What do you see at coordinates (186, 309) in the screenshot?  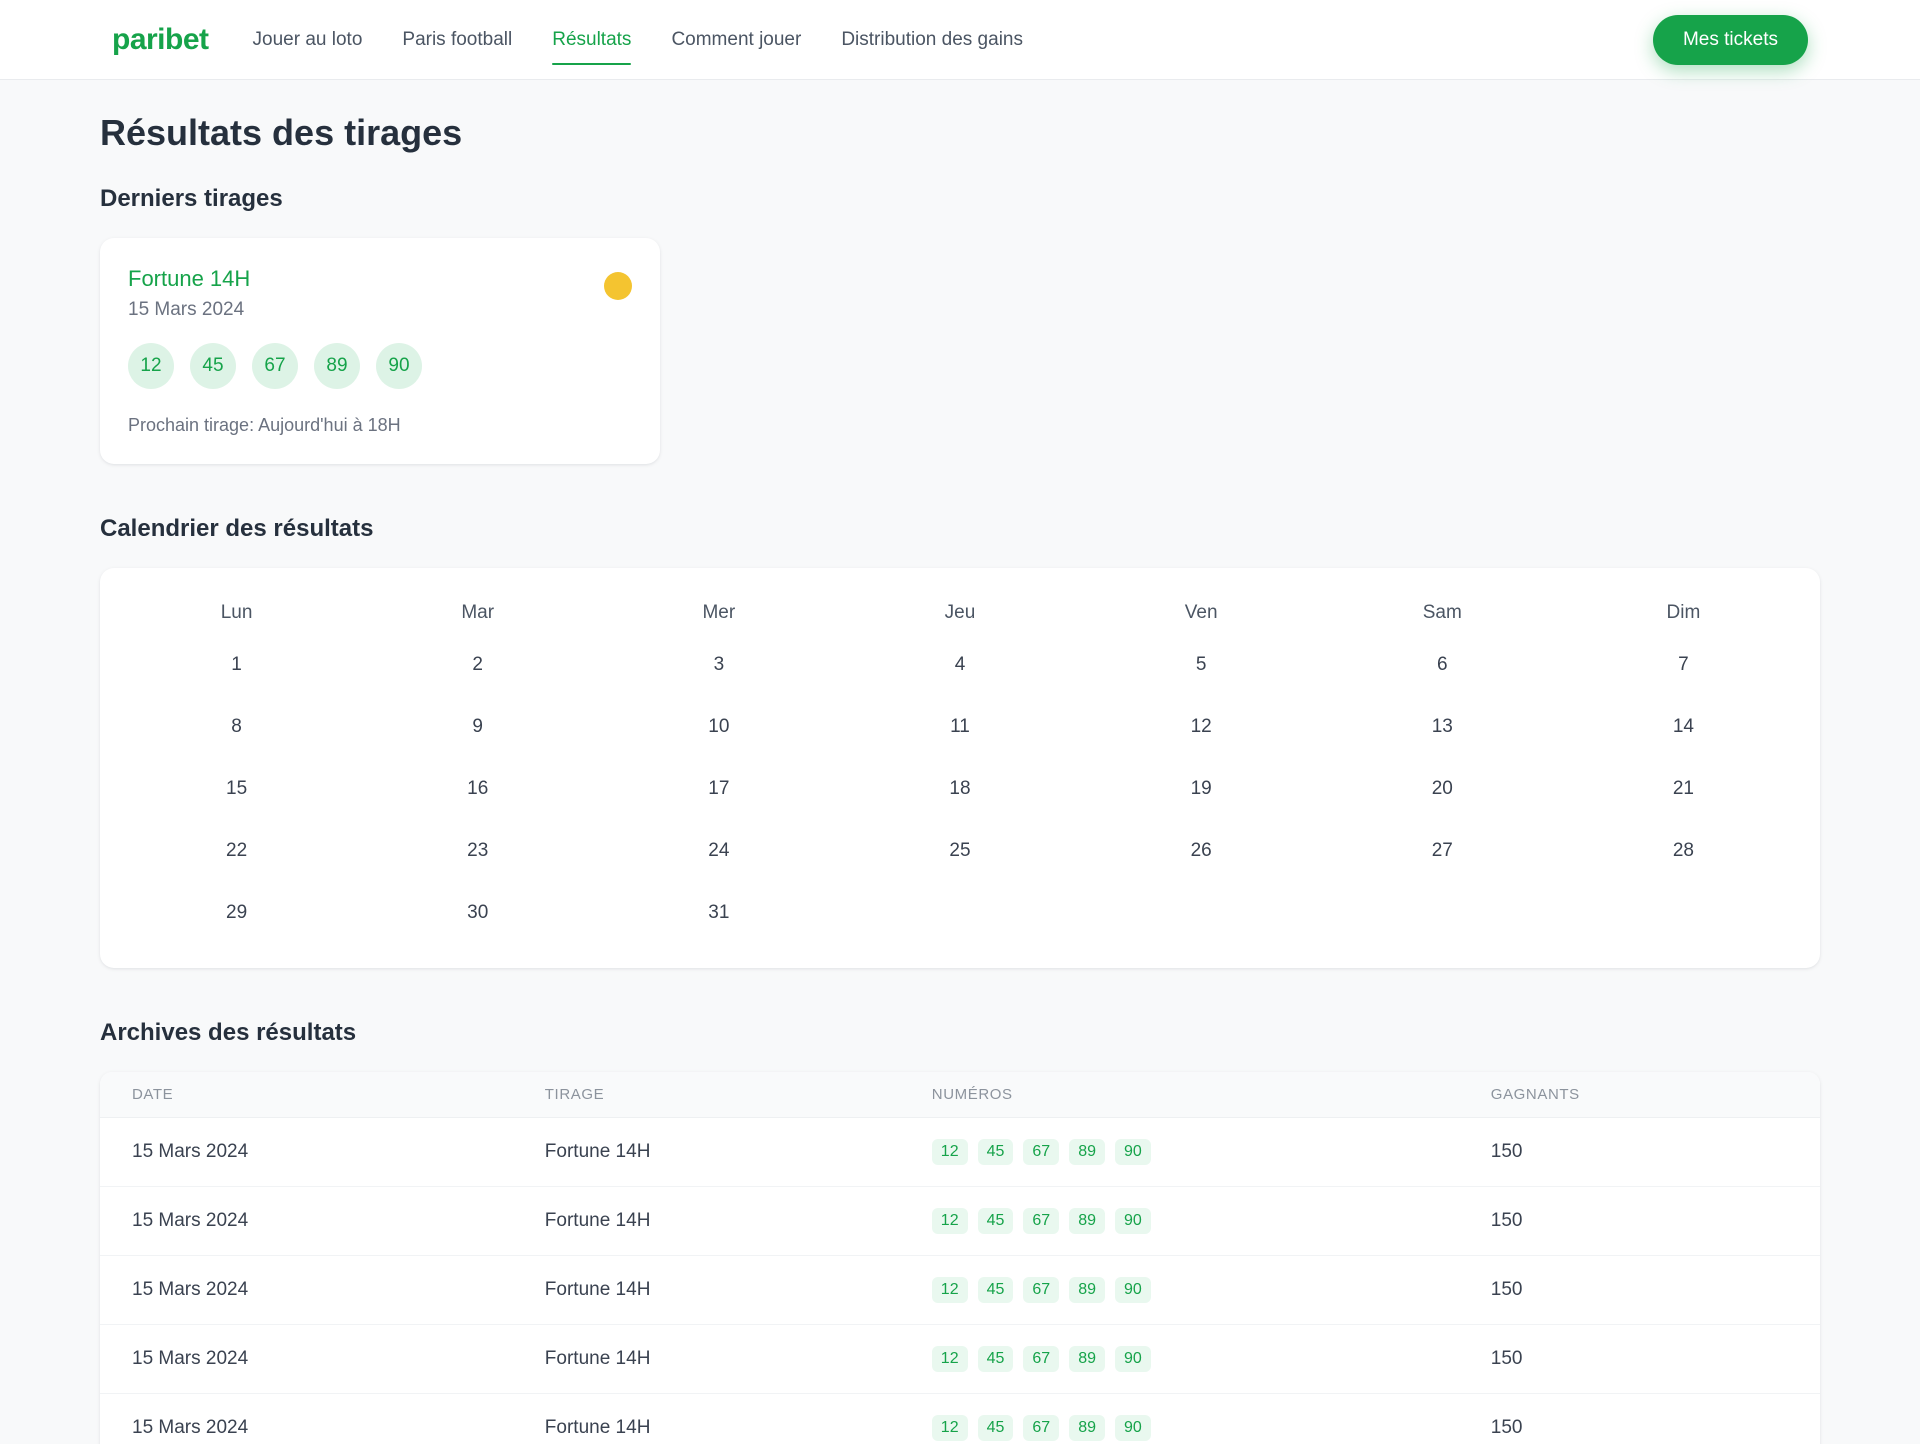 I see `draw-date: 15 Mars 2024` at bounding box center [186, 309].